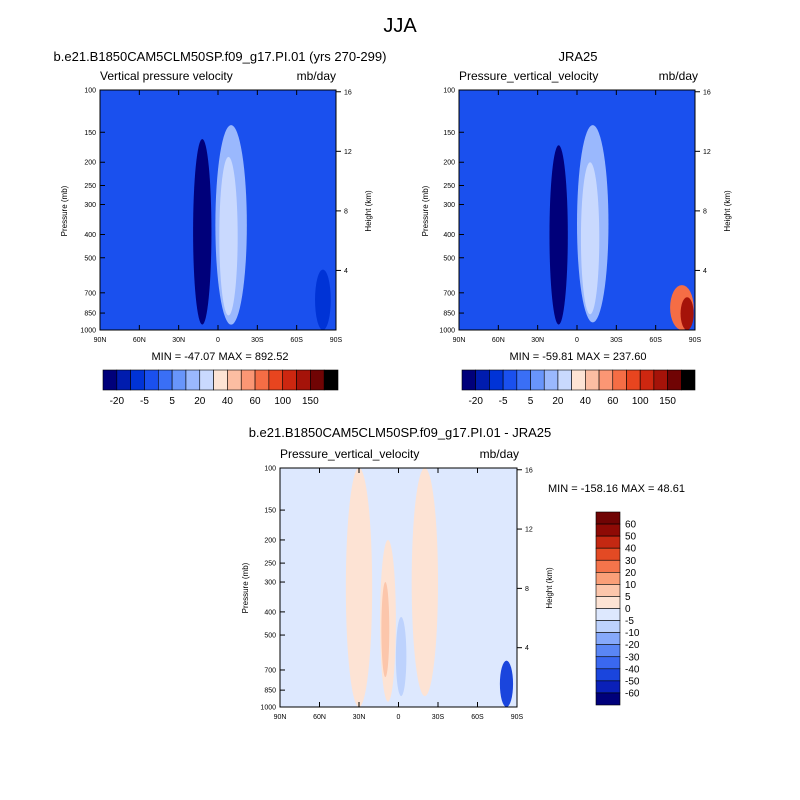  What do you see at coordinates (631, 561) in the screenshot?
I see `panel-diff-colorbar-label: 30` at bounding box center [631, 561].